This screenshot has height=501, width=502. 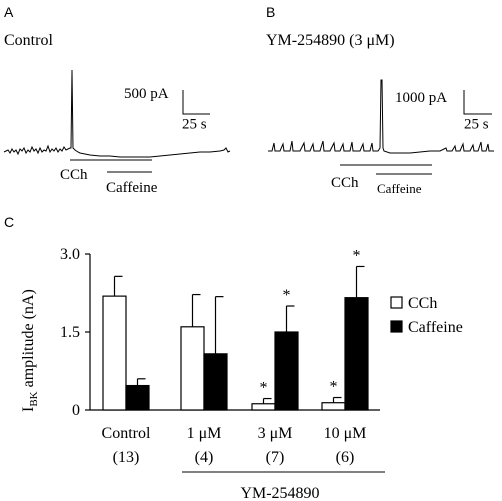 I want to click on panel-a-letter: A, so click(x=9, y=12).